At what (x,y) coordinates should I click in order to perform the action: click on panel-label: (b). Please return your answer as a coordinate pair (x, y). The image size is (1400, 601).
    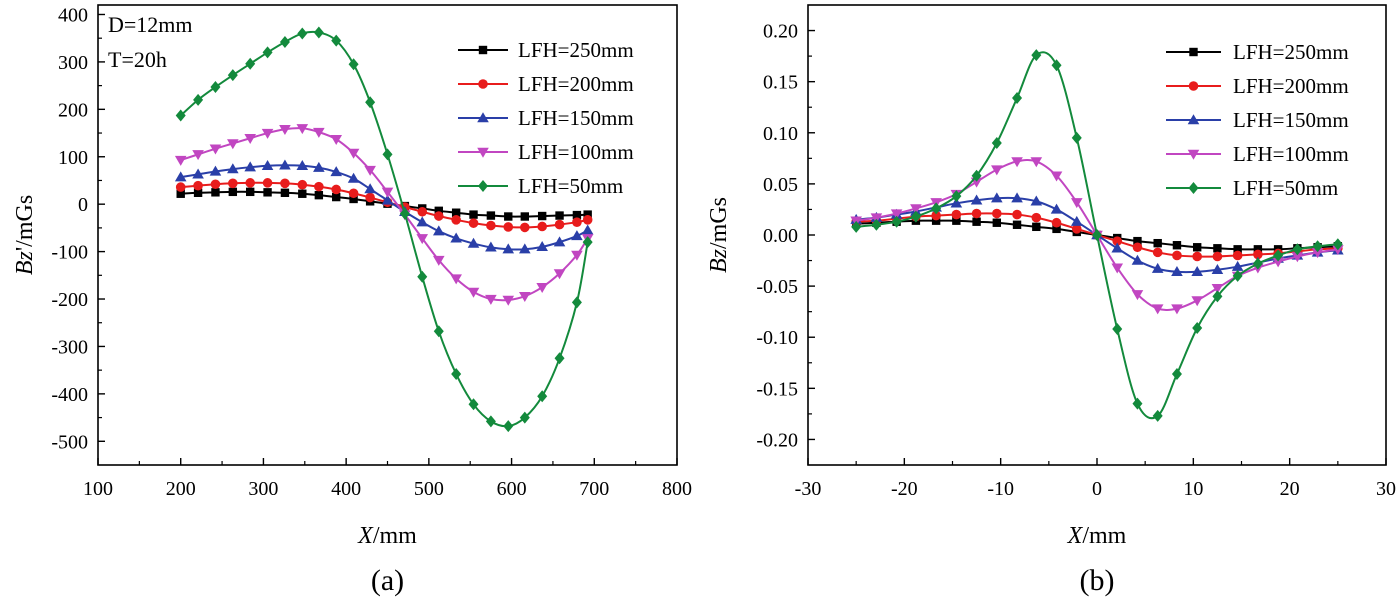
    Looking at the image, I should click on (1097, 580).